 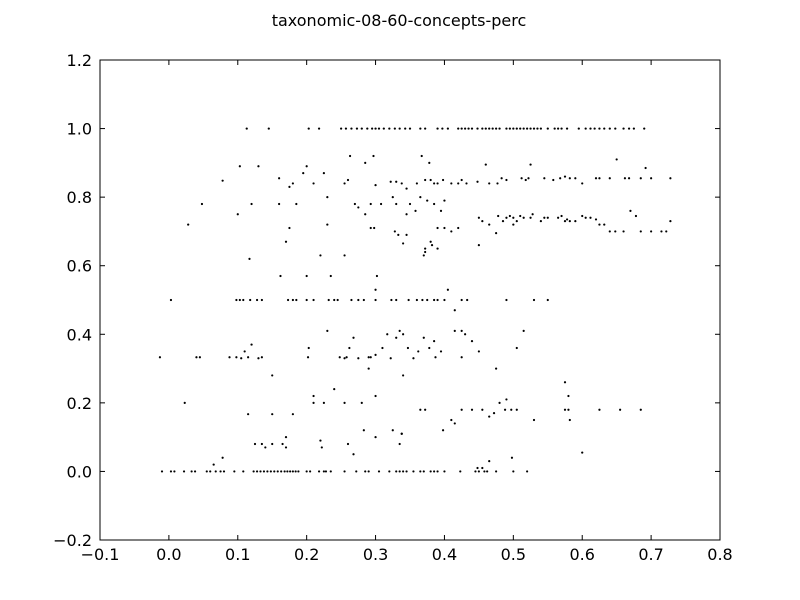 I want to click on y-tick-label: 0.0, so click(x=79, y=471).